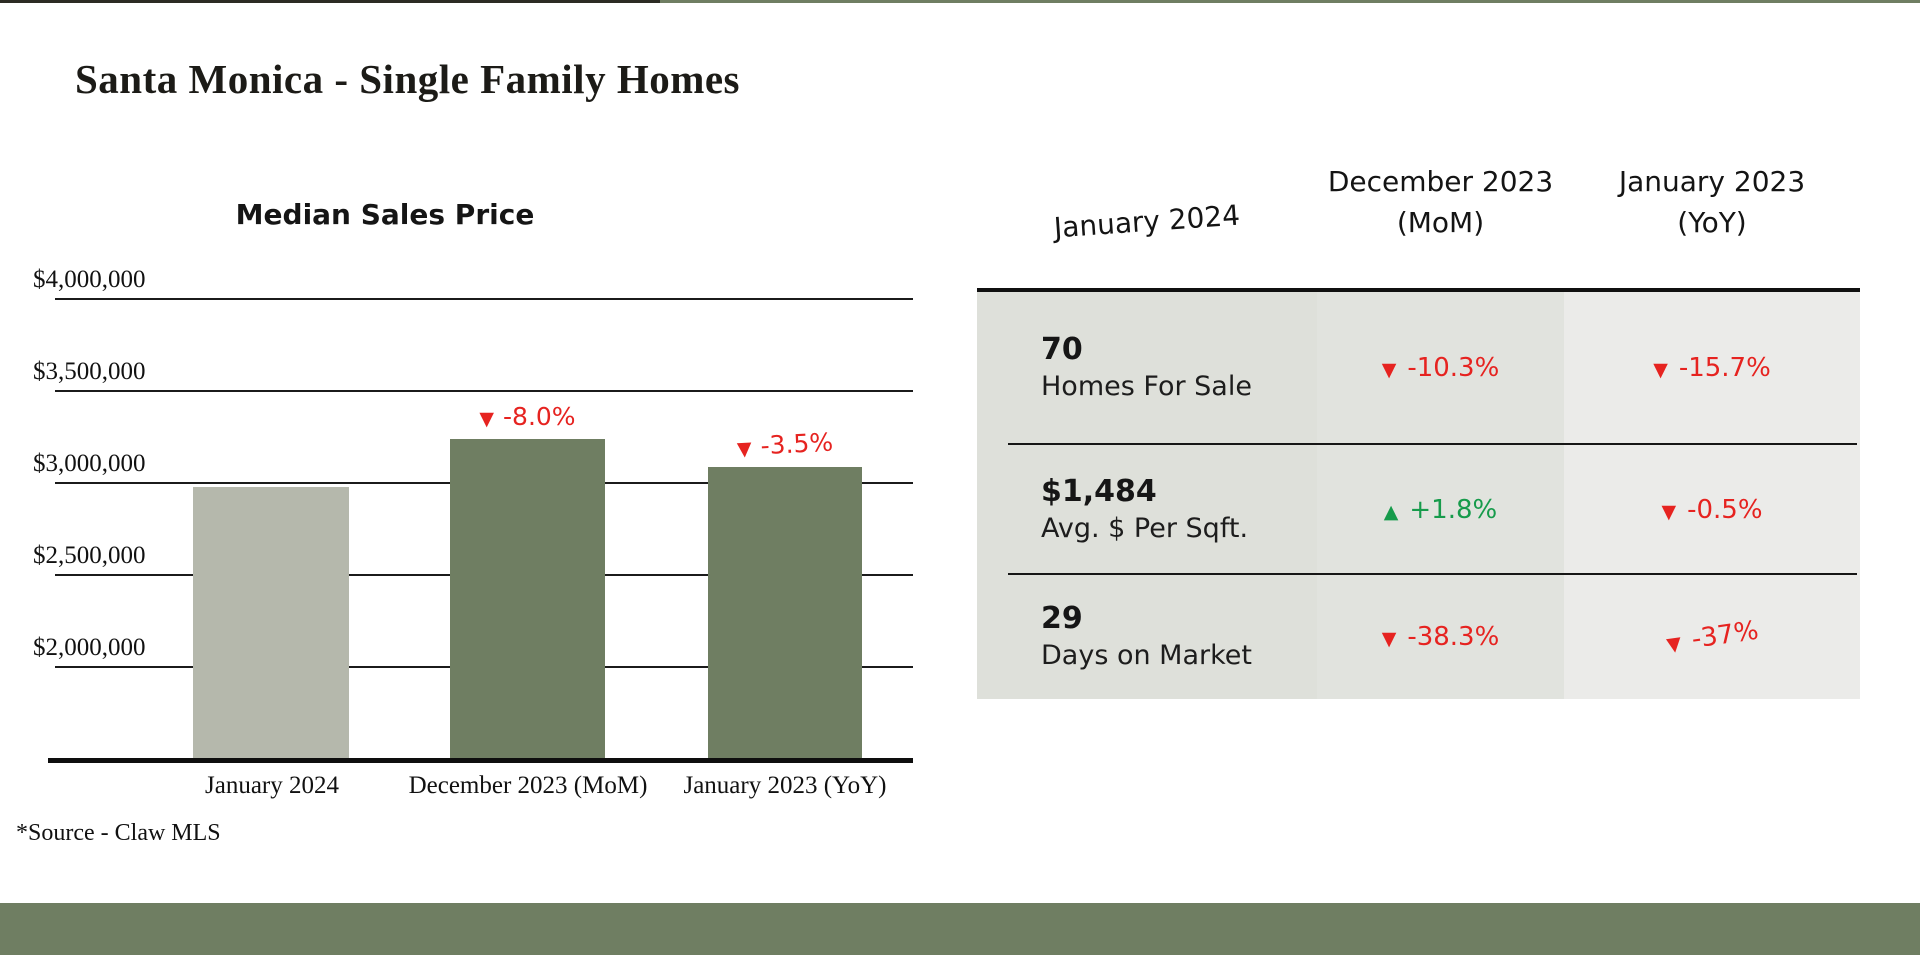  I want to click on yoy-change-cell: ▼ -0.5%, so click(1712, 509).